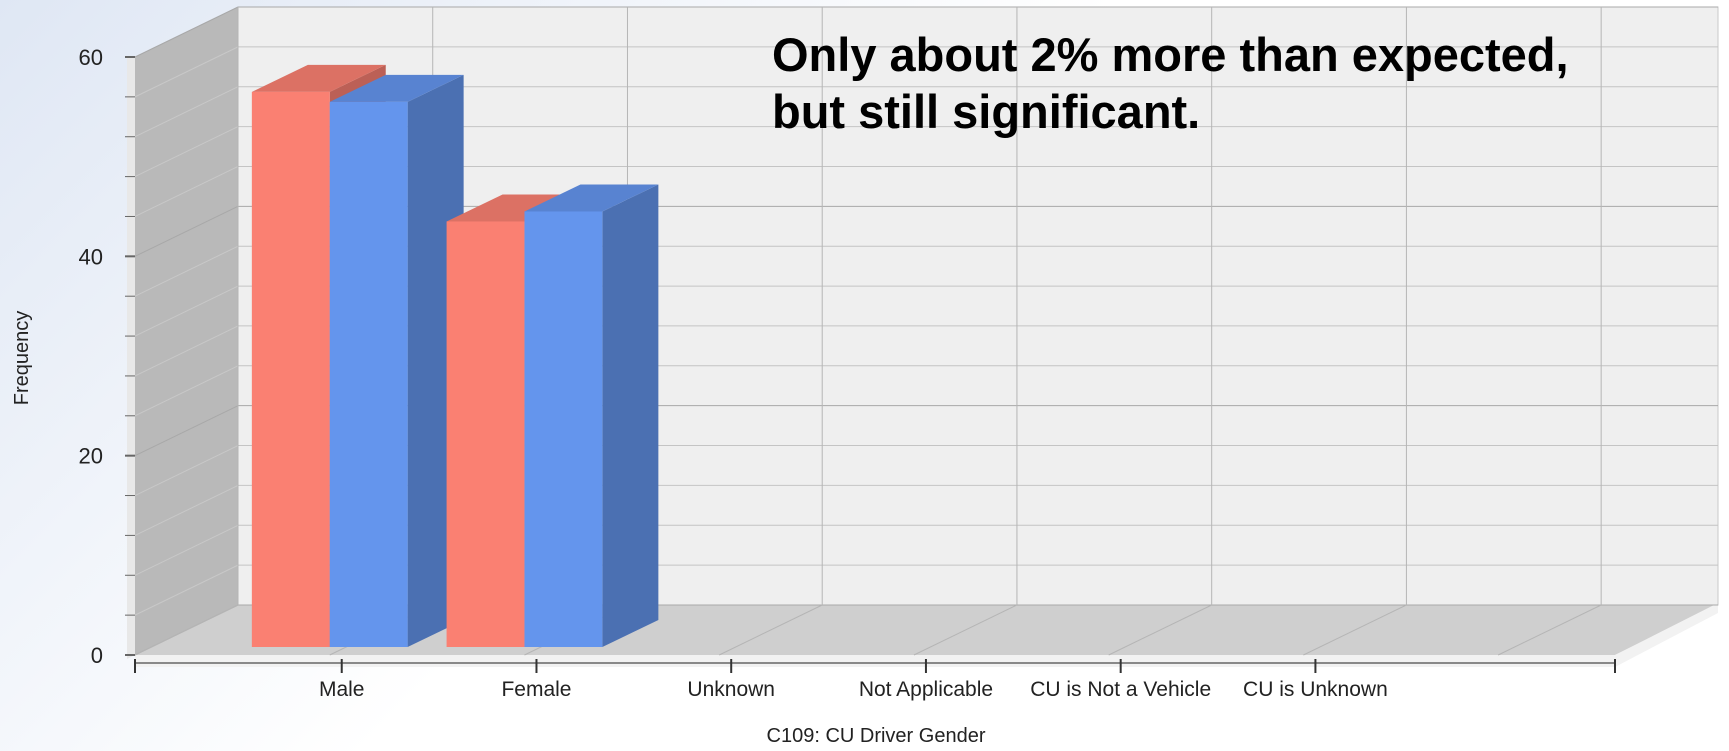  I want to click on y-tick-label: 0, so click(97, 655).